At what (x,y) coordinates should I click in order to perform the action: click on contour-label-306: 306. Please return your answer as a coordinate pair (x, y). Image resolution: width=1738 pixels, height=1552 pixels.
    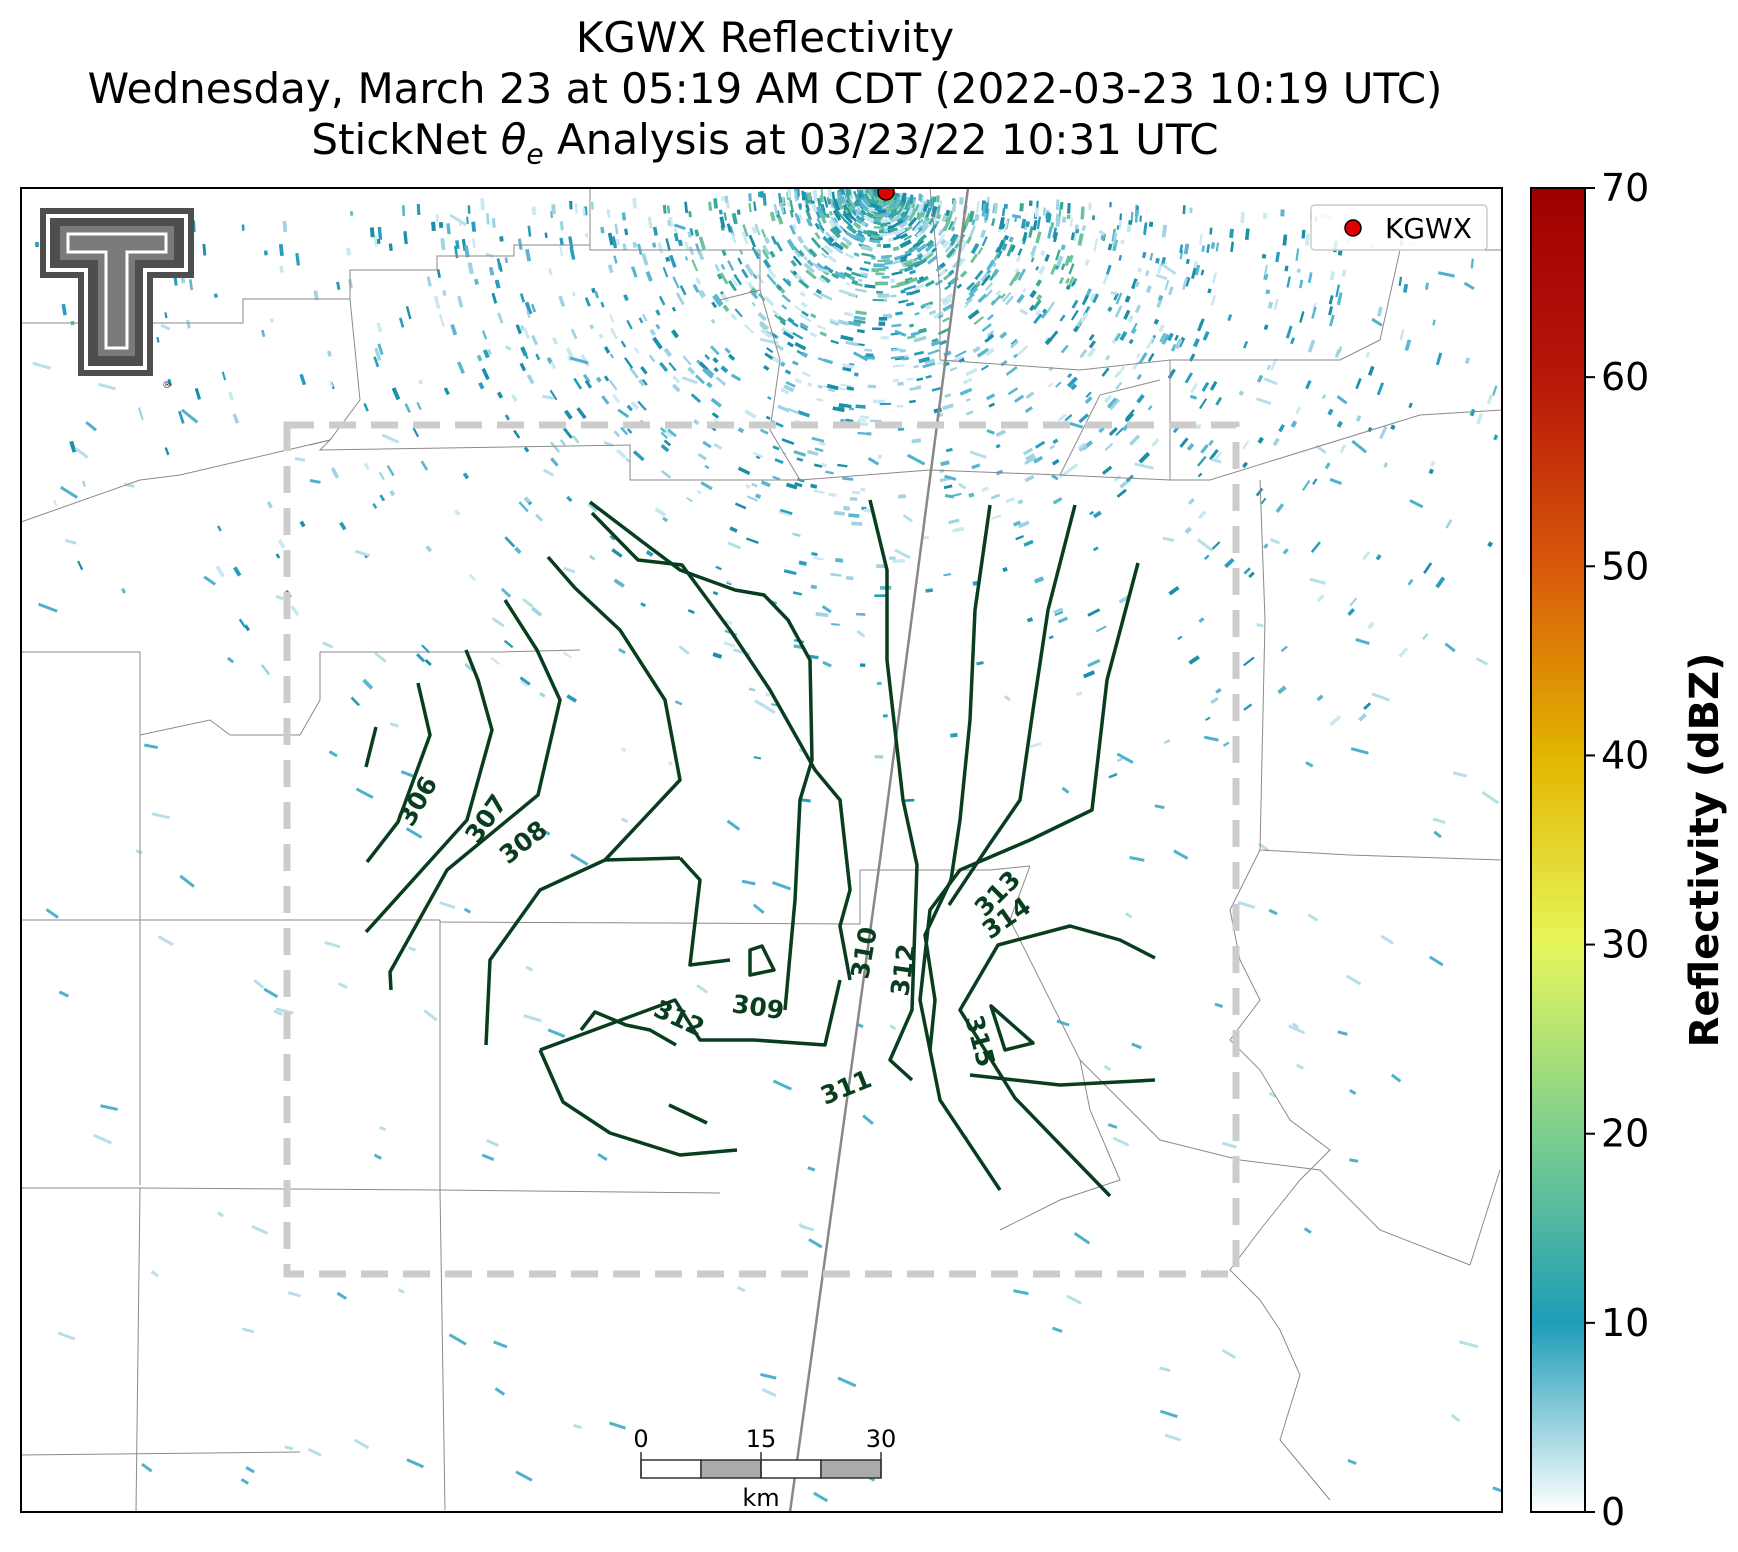
    Looking at the image, I should click on (417, 801).